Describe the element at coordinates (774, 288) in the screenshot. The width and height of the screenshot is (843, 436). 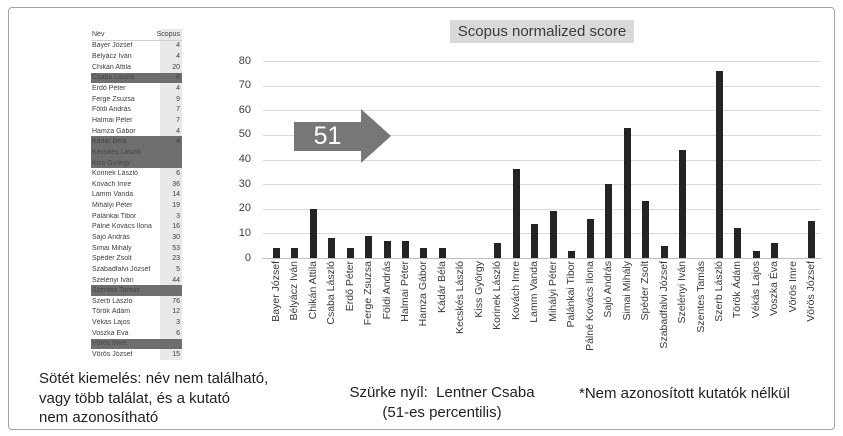
I see `x-axis-label: Voszka Éva` at that location.